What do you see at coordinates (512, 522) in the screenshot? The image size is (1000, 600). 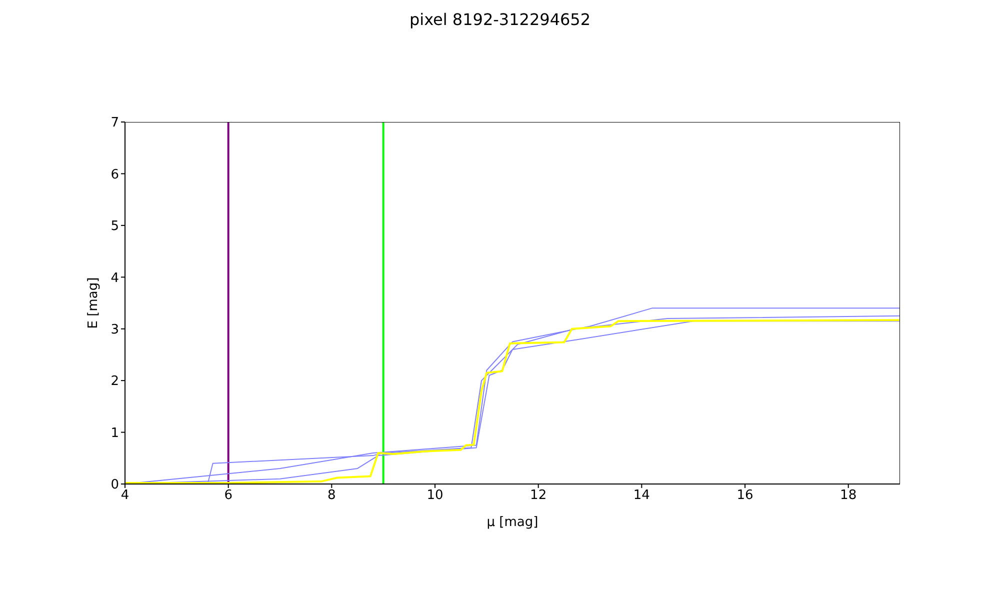 I see `x-axis-title: μ [mag]` at bounding box center [512, 522].